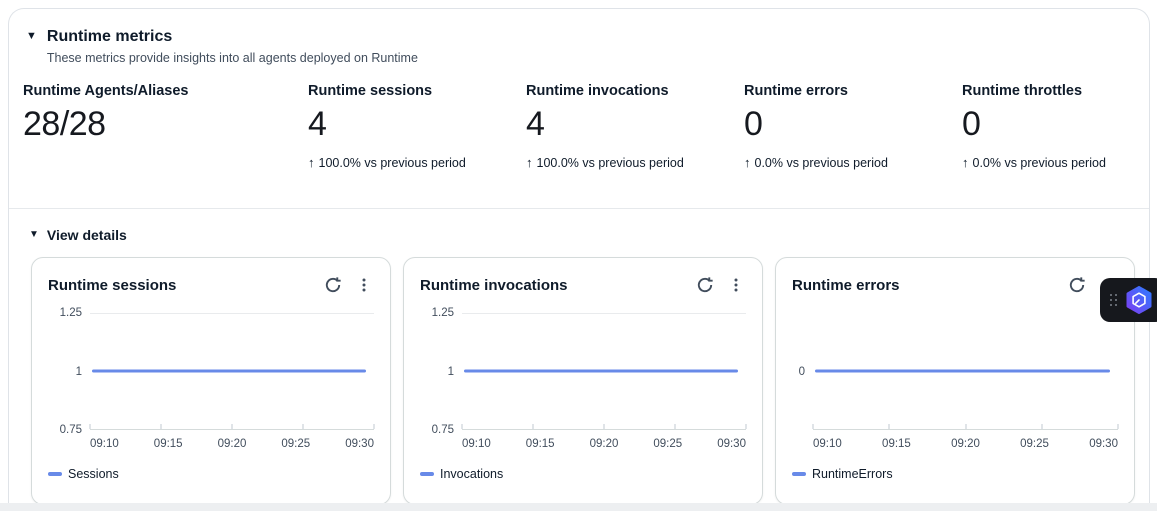  Describe the element at coordinates (955, 285) in the screenshot. I see `chart-card-header: Runtime errors` at that location.